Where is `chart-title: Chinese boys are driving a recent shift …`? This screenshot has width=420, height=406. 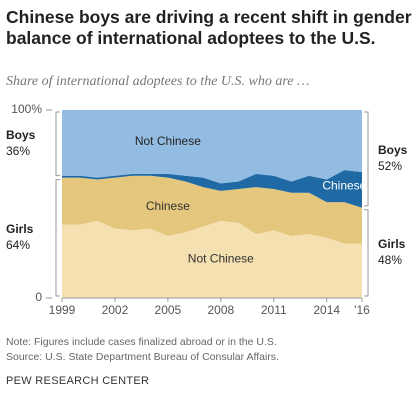
chart-title: Chinese boys are driving a recent shift … is located at coordinates (209, 27).